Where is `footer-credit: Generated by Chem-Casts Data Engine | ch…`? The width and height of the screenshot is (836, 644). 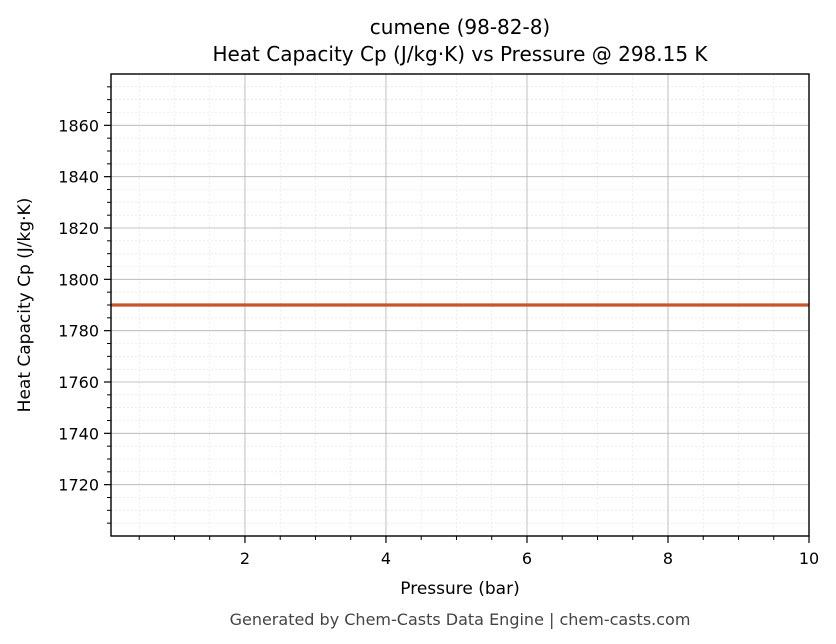
footer-credit: Generated by Chem-Casts Data Engine | ch… is located at coordinates (460, 619).